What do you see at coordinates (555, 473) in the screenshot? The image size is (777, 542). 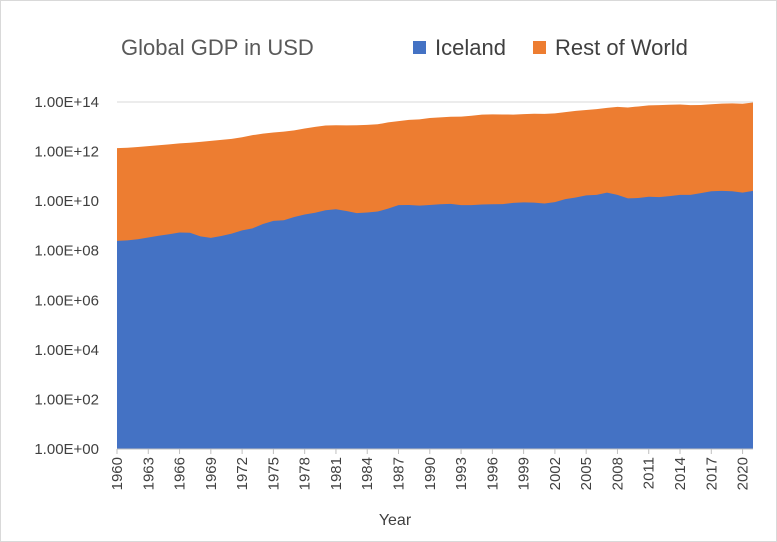 I see `x-tick-label: 2002` at bounding box center [555, 473].